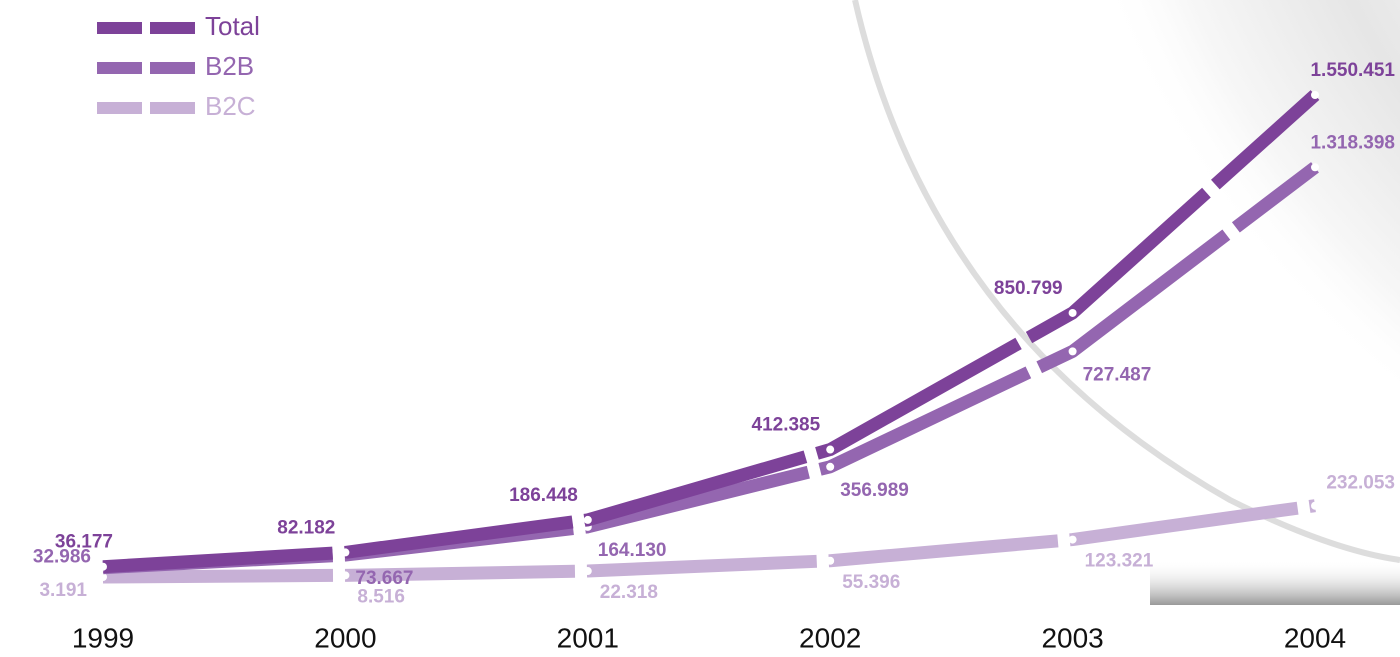 This screenshot has width=1400, height=657. Describe the element at coordinates (1119, 561) in the screenshot. I see `value-label: 123.321` at that location.